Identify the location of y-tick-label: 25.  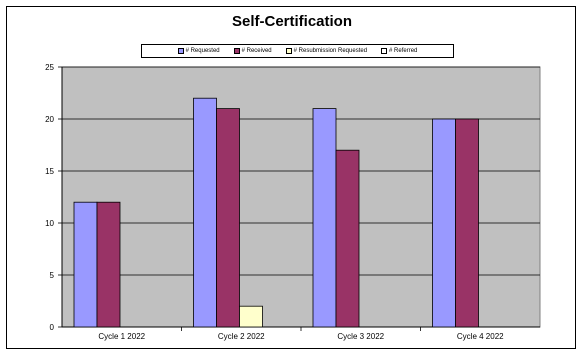
(49, 67).